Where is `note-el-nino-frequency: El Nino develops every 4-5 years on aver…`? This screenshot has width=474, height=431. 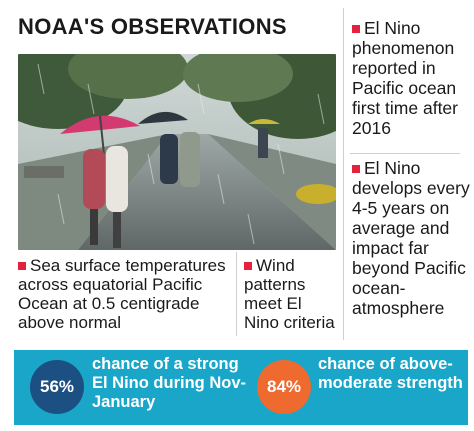 note-el-nino-frequency: El Nino develops every 4-5 years on aver… is located at coordinates (411, 238).